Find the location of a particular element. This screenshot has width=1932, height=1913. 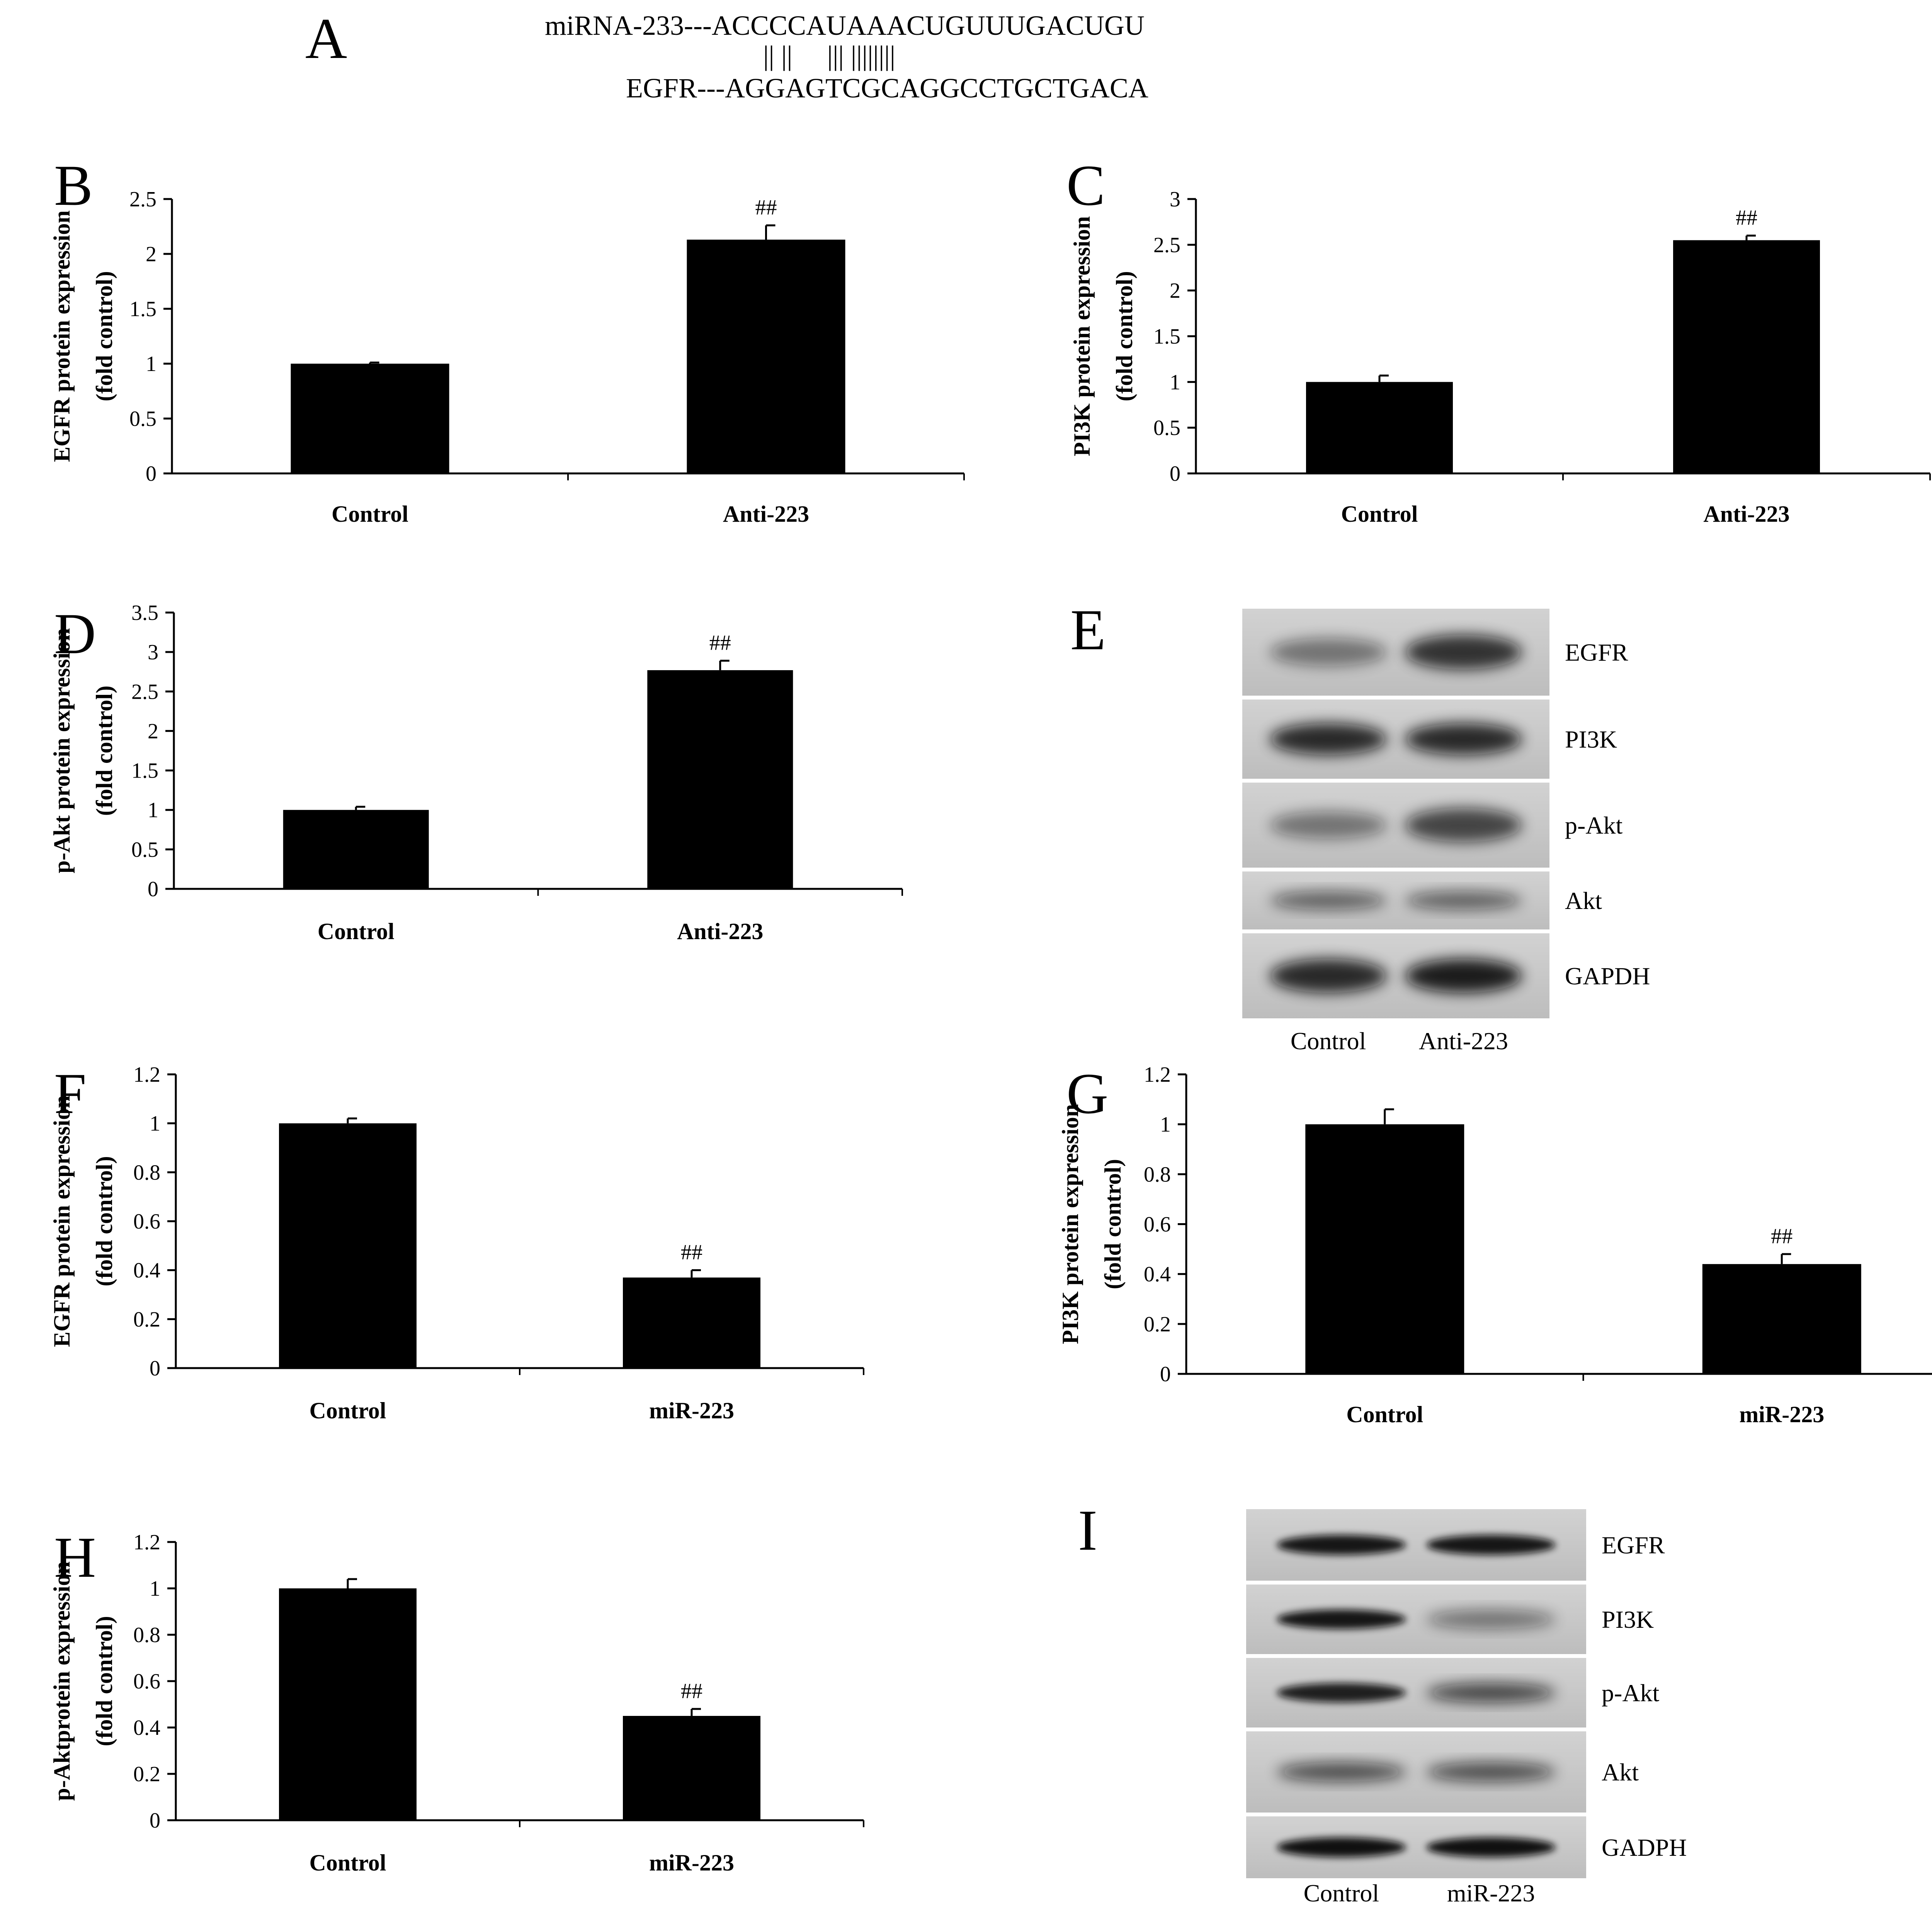

y-tick-label-d: 0 is located at coordinates (153, 889).